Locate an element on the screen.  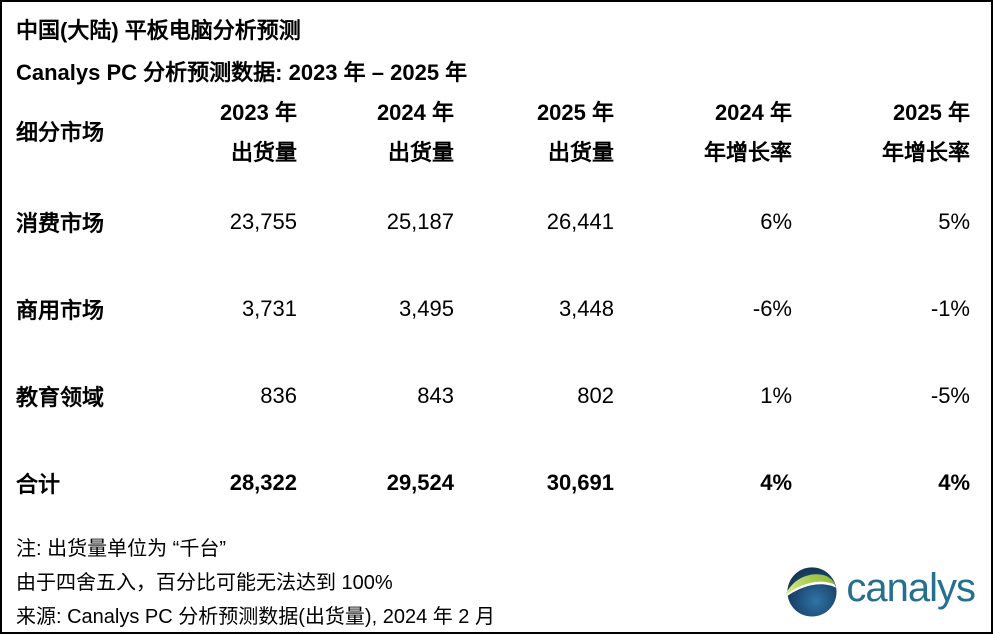
column-header-2024-shipments: 2024 年 出货量 is located at coordinates (375, 133).